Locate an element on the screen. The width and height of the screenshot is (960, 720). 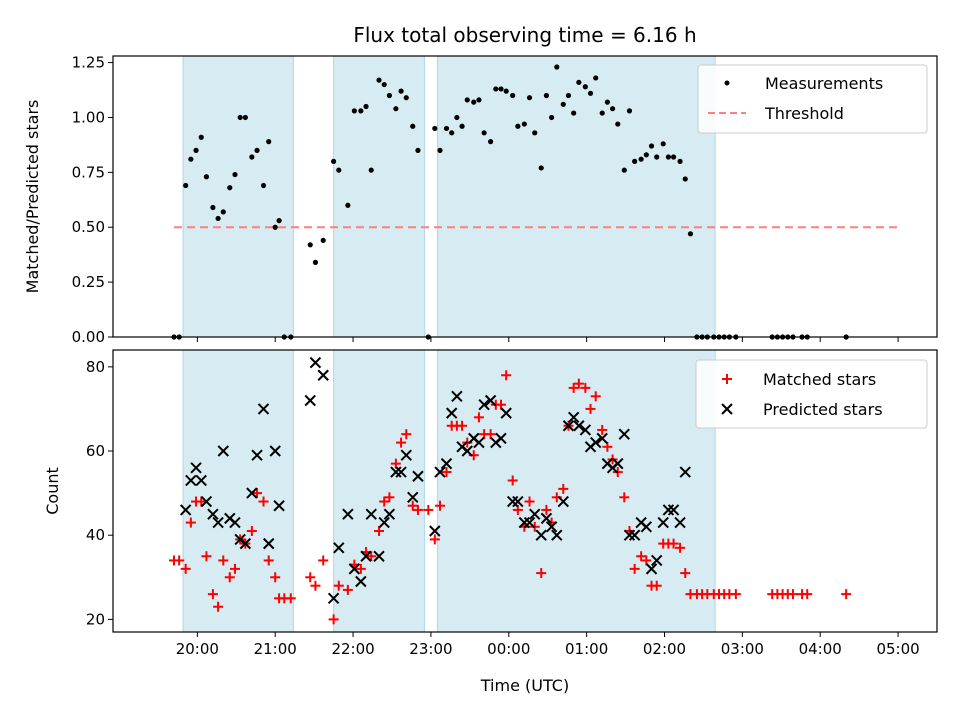
ratio-y-axis-label: Matched/Predicted stars is located at coordinates (32, 197).